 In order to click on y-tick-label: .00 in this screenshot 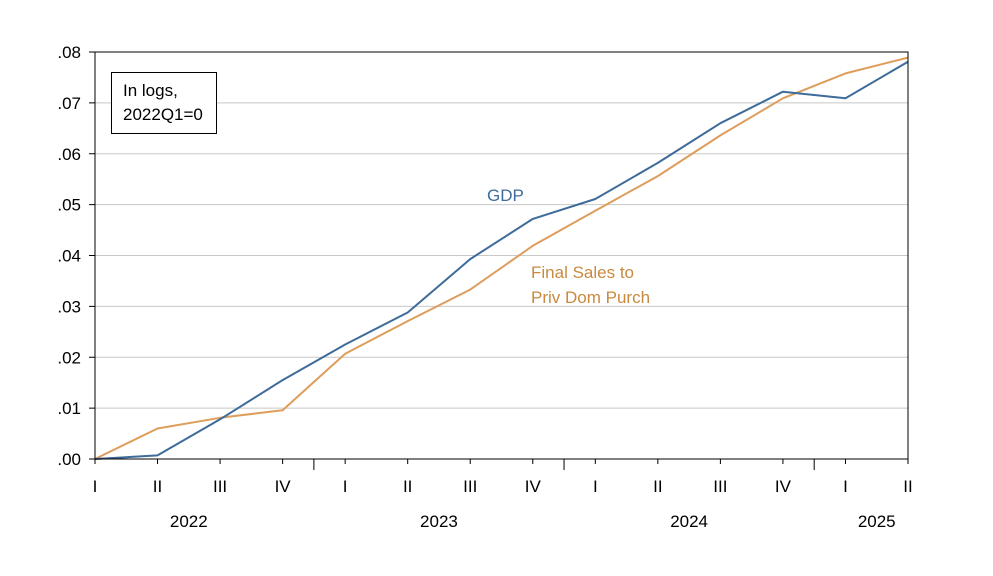, I will do `click(69, 459)`.